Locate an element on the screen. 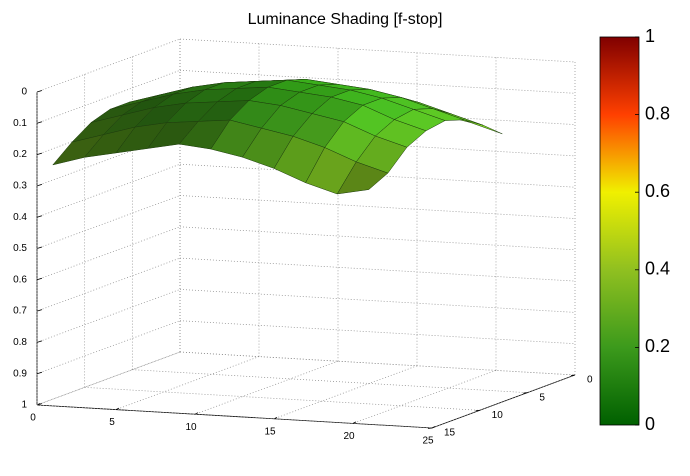  x-tick-label: 25 is located at coordinates (428, 441).